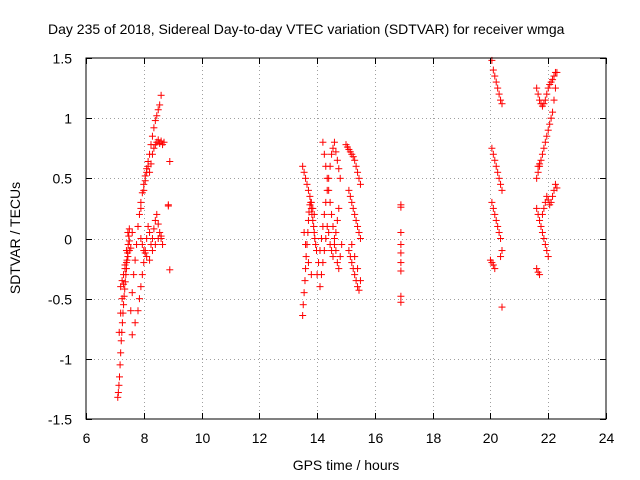  Describe the element at coordinates (376, 438) in the screenshot. I see `x-tick-label: 16` at that location.